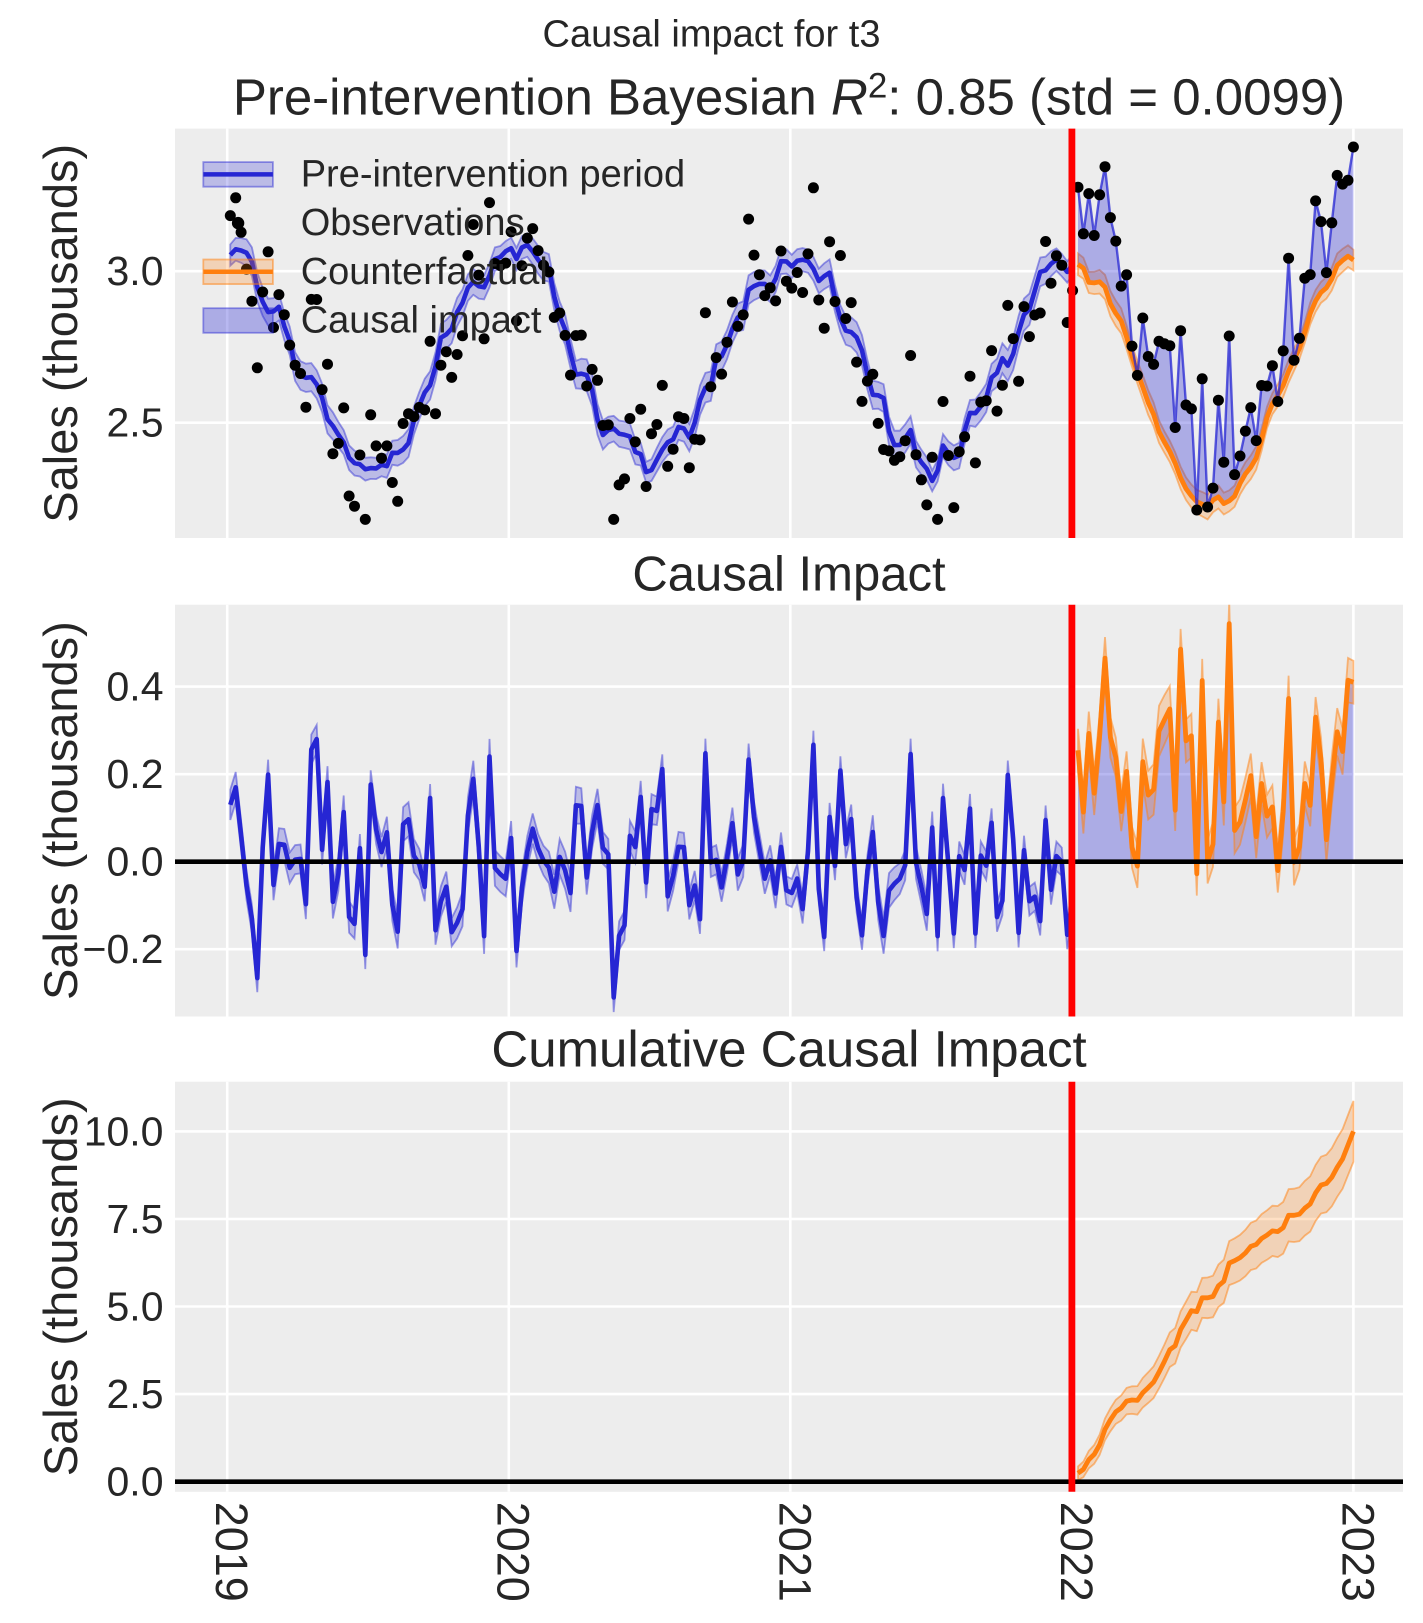 This screenshot has height=1623, width=1423. What do you see at coordinates (513, 1552) in the screenshot?
I see `svg-text: 2020` at bounding box center [513, 1552].